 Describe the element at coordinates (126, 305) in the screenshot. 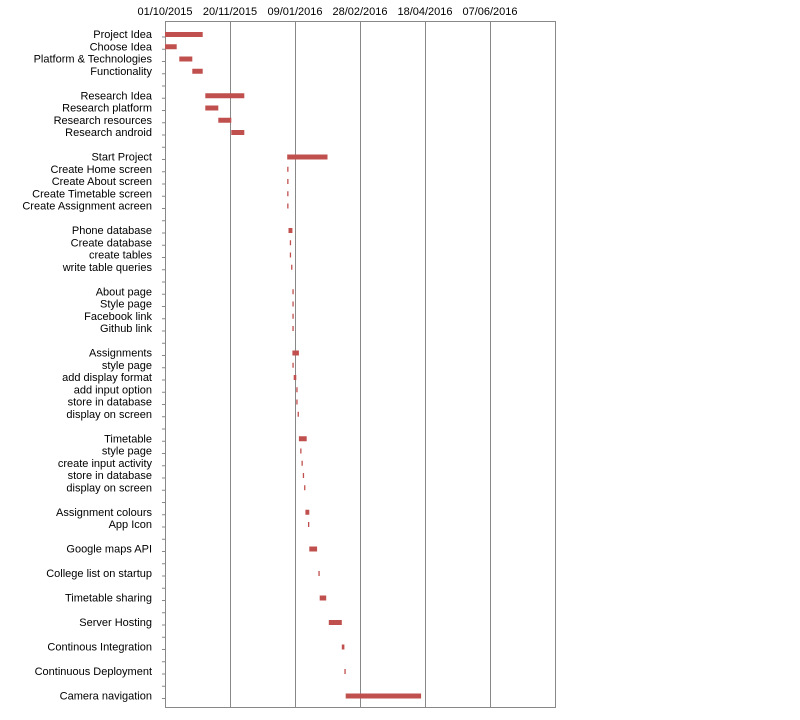

I see `task-label: Style page` at that location.